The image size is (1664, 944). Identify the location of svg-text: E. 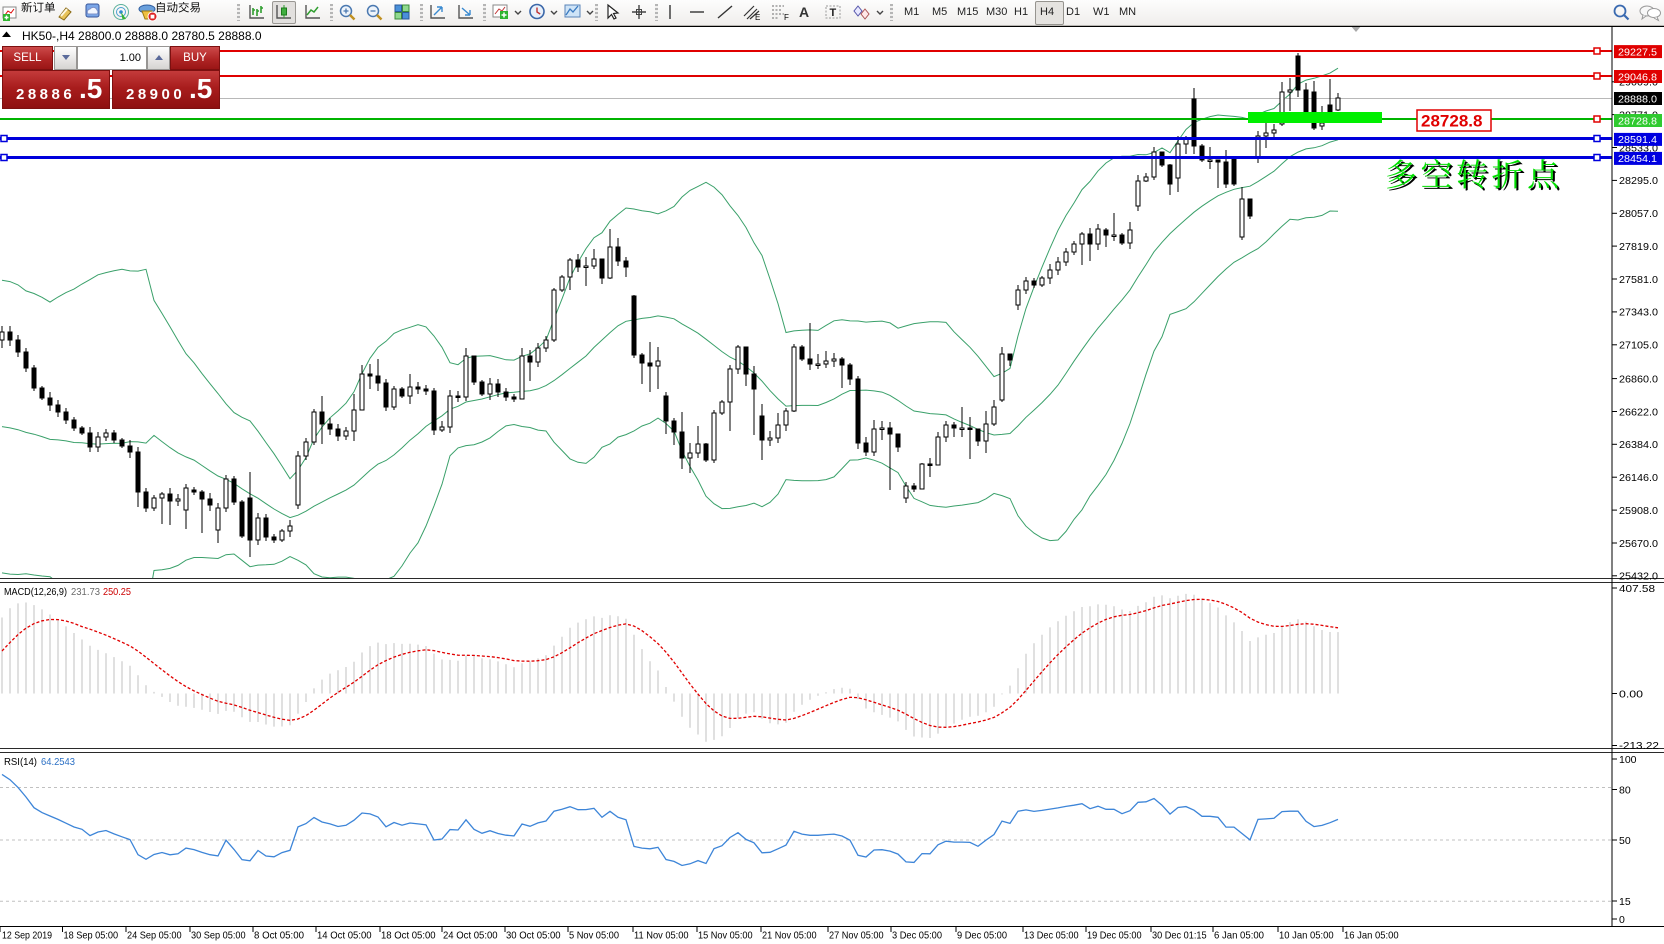
(757, 17).